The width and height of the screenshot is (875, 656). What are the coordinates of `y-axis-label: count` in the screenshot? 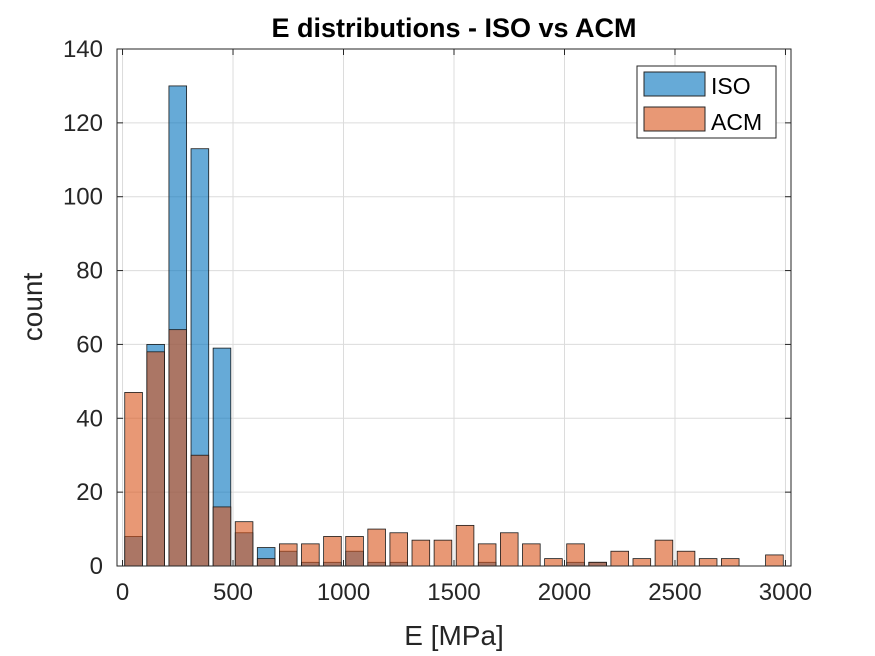 It's located at (32, 307).